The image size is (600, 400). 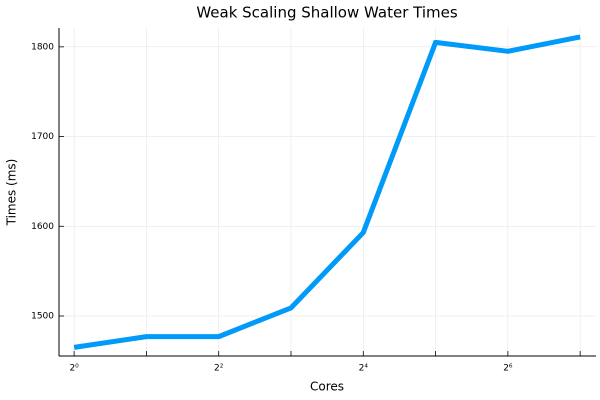 What do you see at coordinates (12, 193) in the screenshot?
I see `y-axis-label: Times (ms)` at bounding box center [12, 193].